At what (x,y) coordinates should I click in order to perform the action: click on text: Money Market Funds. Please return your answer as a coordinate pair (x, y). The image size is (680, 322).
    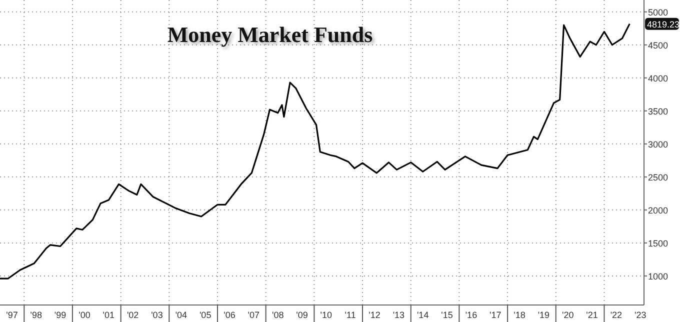
    Looking at the image, I should click on (270, 34).